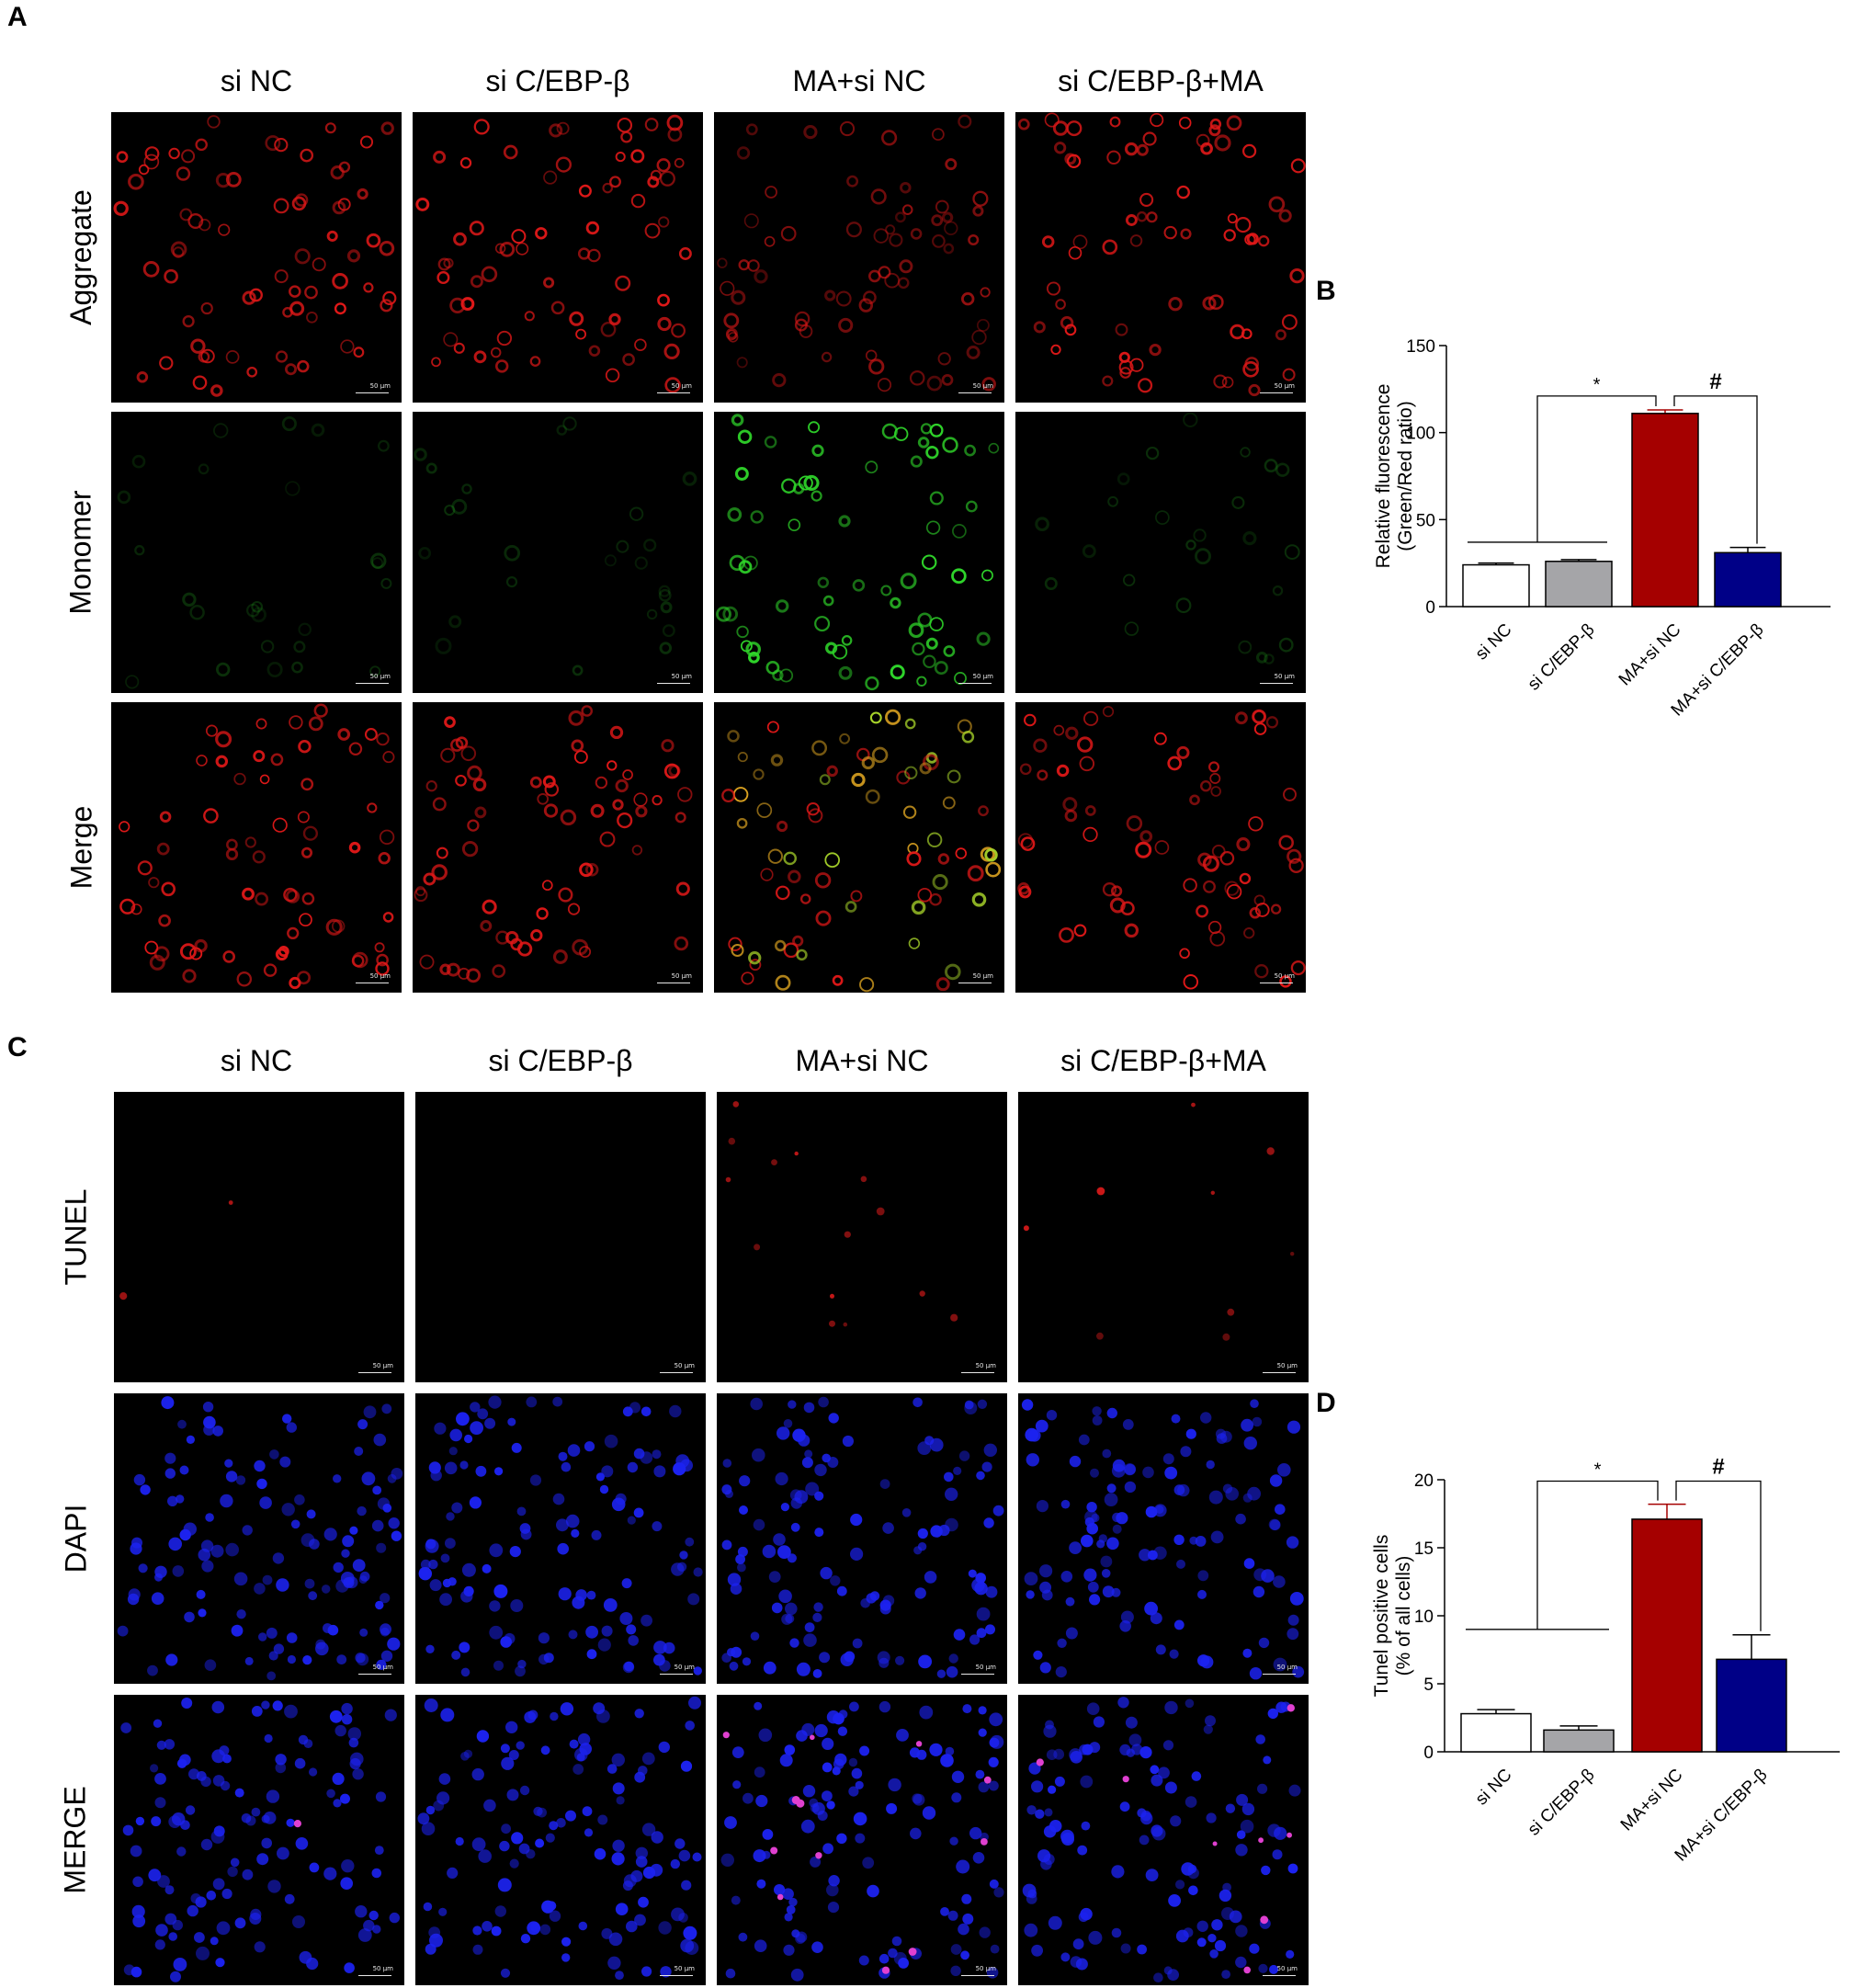 The height and width of the screenshot is (1988, 1859). I want to click on panel-c-row-label-wrap: TUNEL, so click(75, 1237).